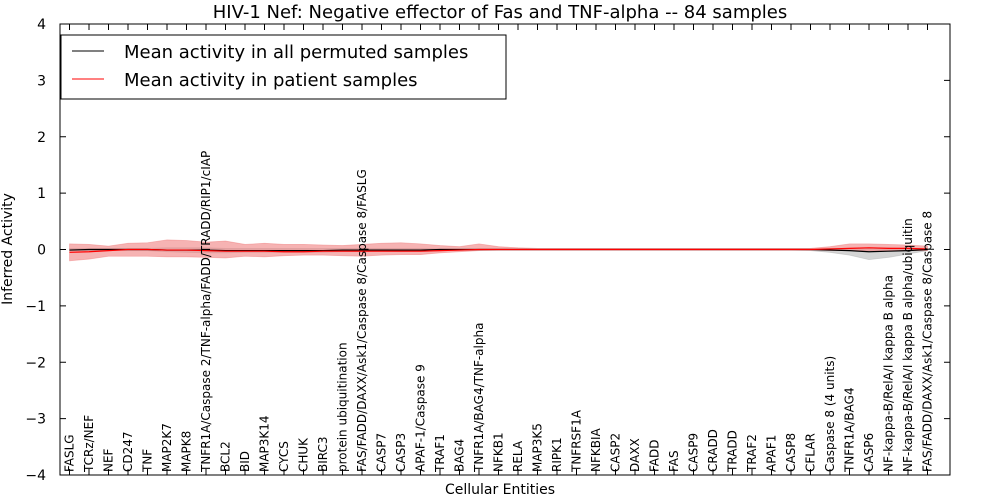 Image resolution: width=1000 pixels, height=500 pixels. Describe the element at coordinates (41, 138) in the screenshot. I see `y-tick-label: 2` at that location.